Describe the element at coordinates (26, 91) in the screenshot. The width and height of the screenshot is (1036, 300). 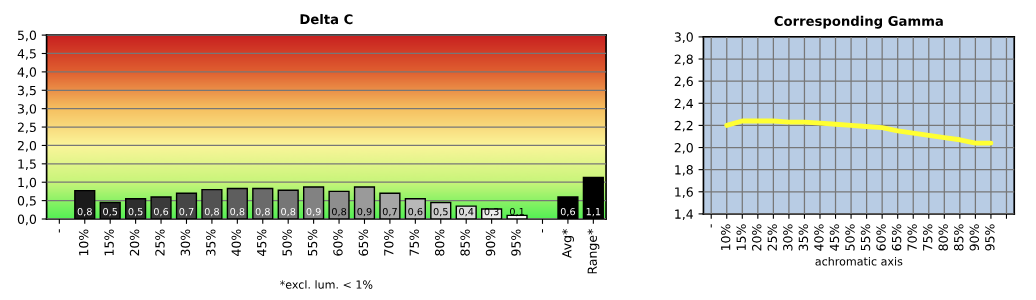
I see `y-tick-label: 3,5` at that location.